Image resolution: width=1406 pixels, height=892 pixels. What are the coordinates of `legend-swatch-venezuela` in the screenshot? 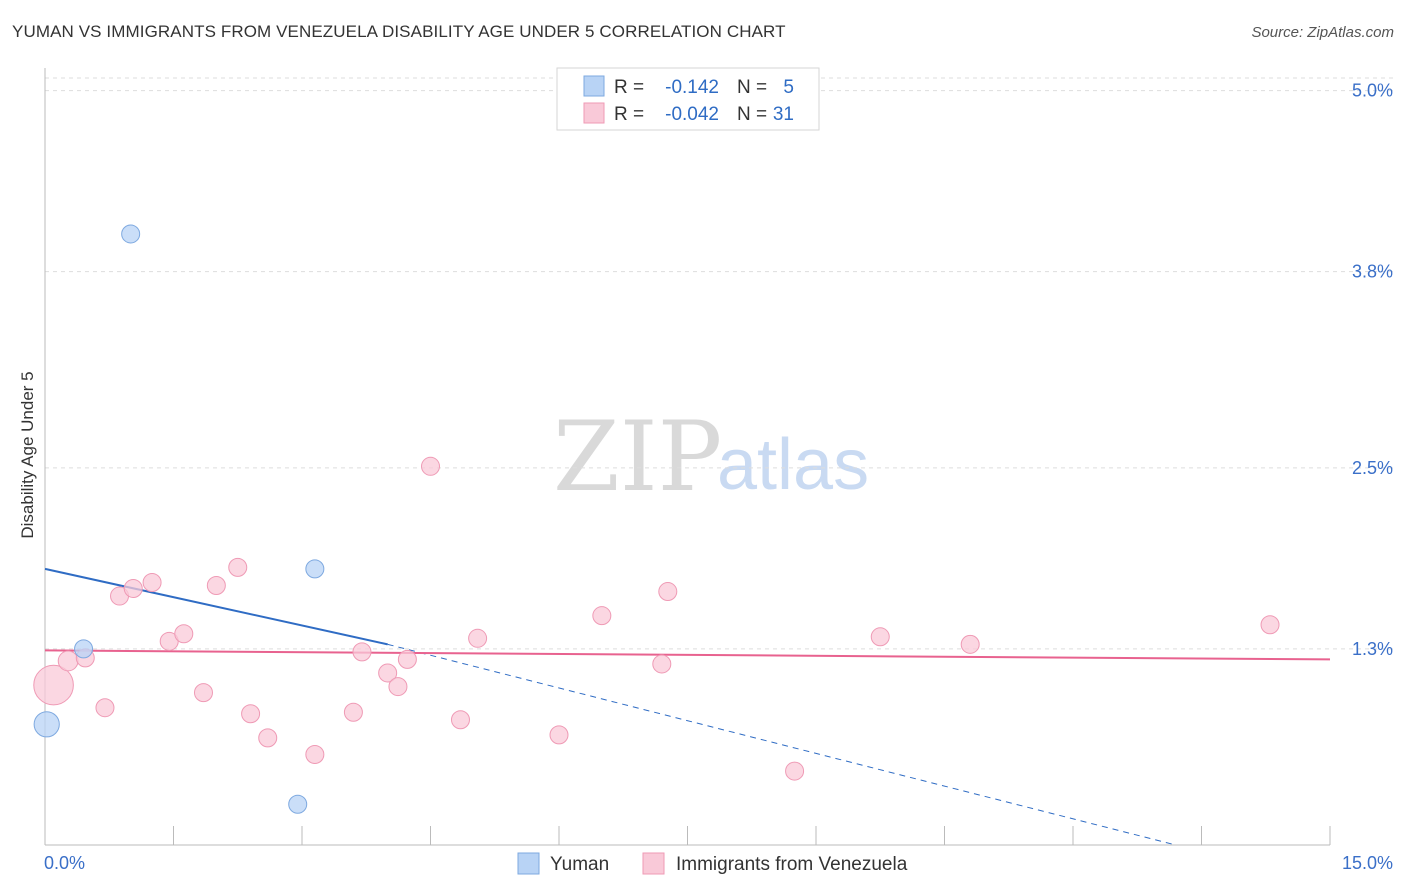 It's located at (594, 113).